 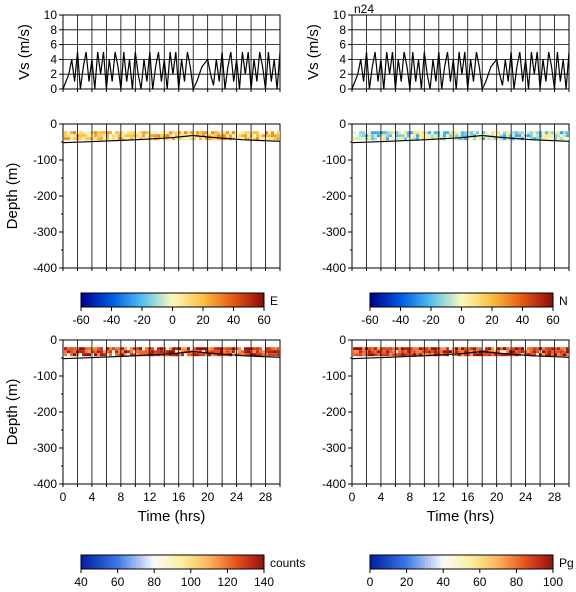 I want to click on vs_left-vs-line, so click(x=171, y=71).